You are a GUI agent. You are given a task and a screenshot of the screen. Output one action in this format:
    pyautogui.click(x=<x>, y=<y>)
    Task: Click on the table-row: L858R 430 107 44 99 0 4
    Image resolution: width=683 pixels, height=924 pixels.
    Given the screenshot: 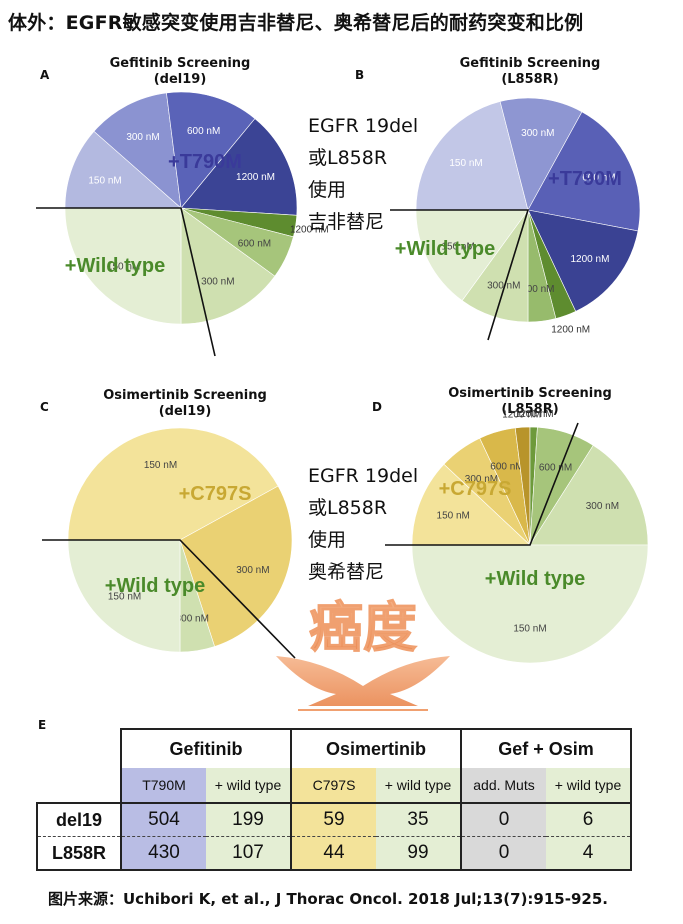 What is the action you would take?
    pyautogui.click(x=334, y=853)
    